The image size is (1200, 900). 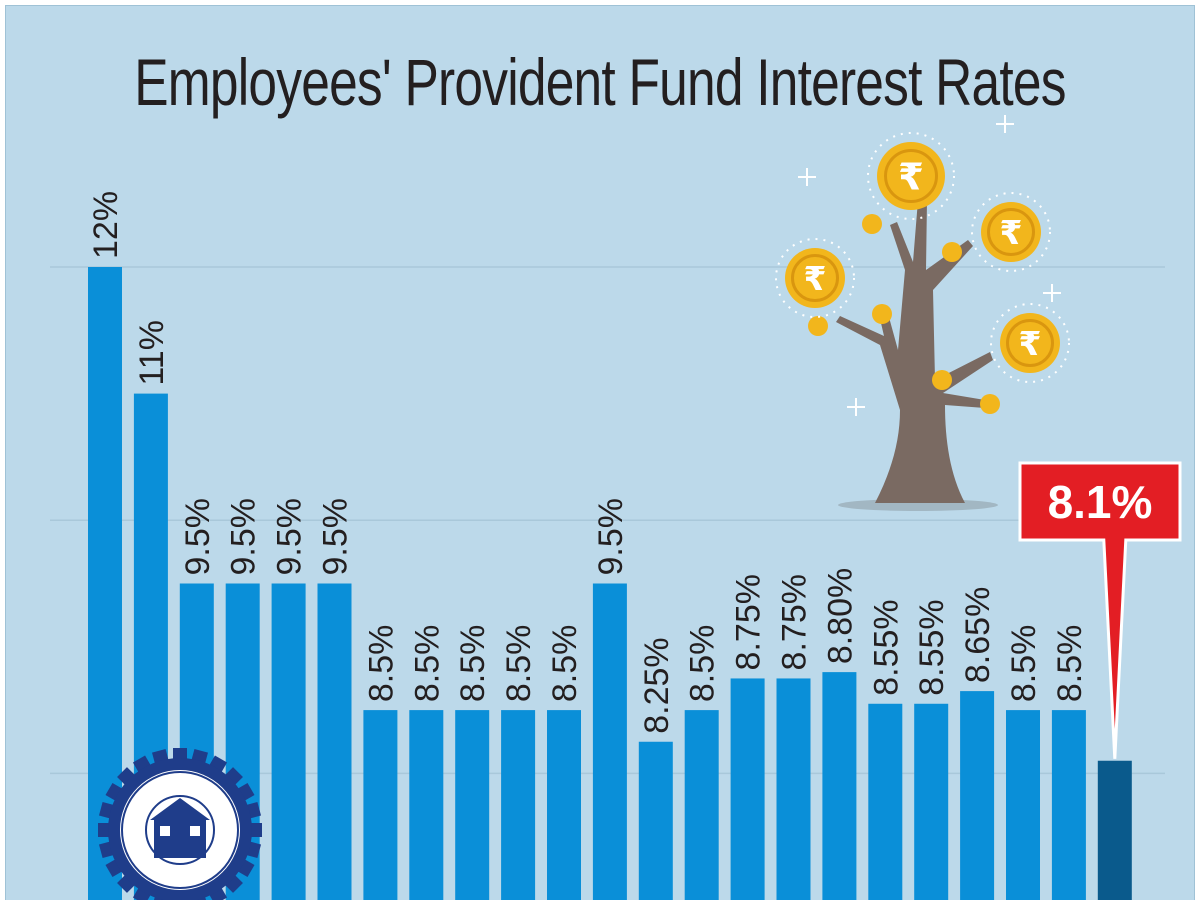 What do you see at coordinates (244, 537) in the screenshot?
I see `value-label-3: 9.5%` at bounding box center [244, 537].